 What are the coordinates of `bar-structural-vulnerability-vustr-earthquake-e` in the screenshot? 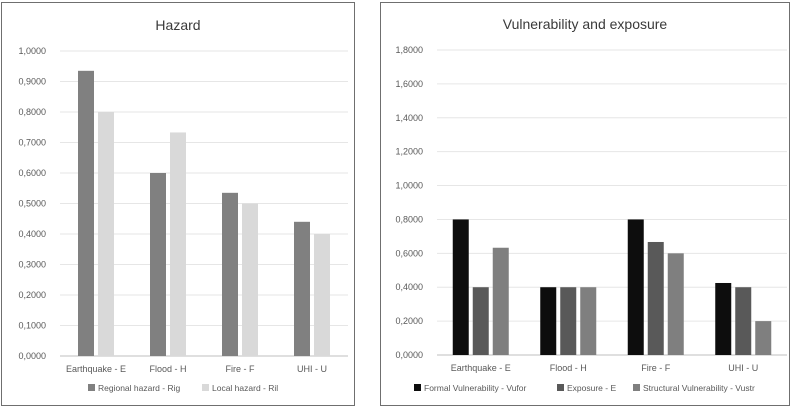 It's located at (500, 301).